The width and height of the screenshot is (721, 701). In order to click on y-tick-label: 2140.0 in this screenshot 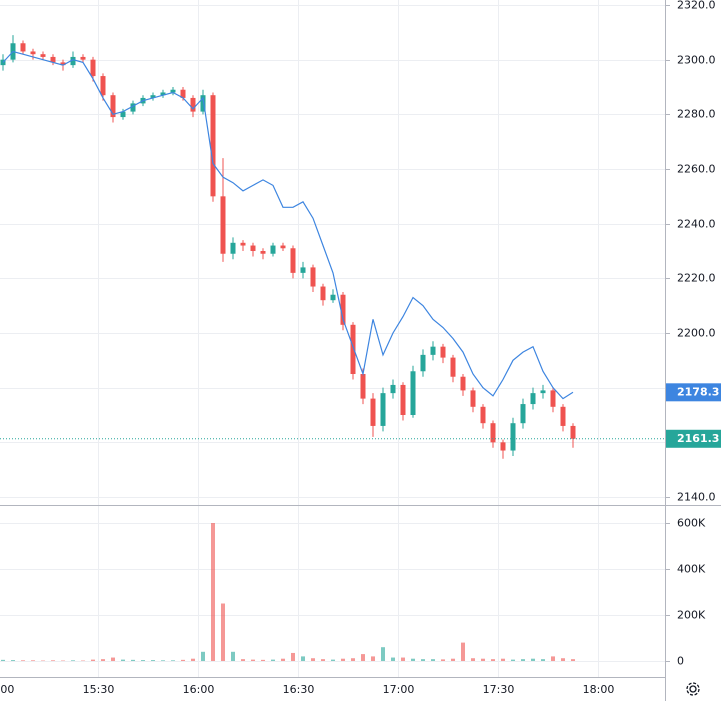, I will do `click(696, 497)`.